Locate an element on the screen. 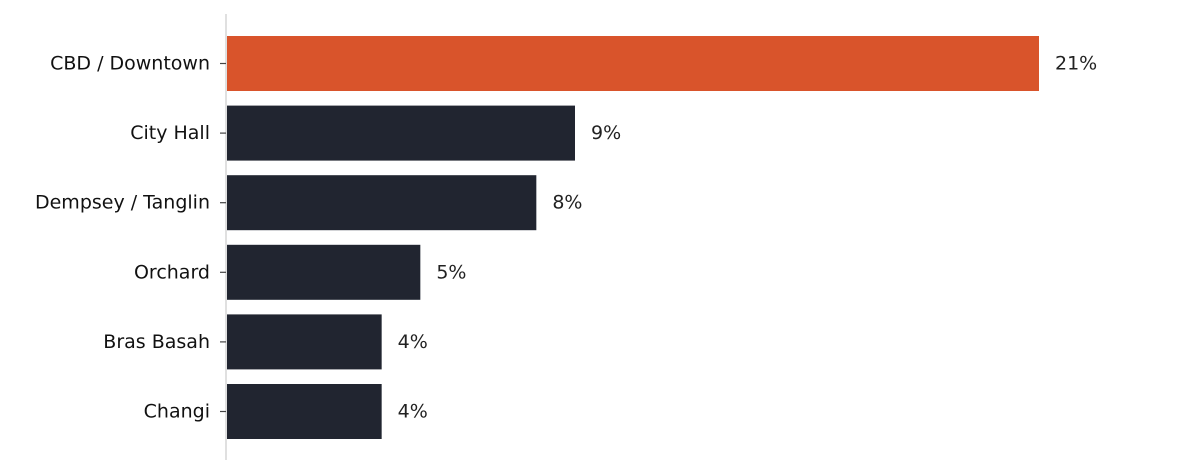 This screenshot has width=1184, height=475. category-label-1: City Hall is located at coordinates (170, 133).